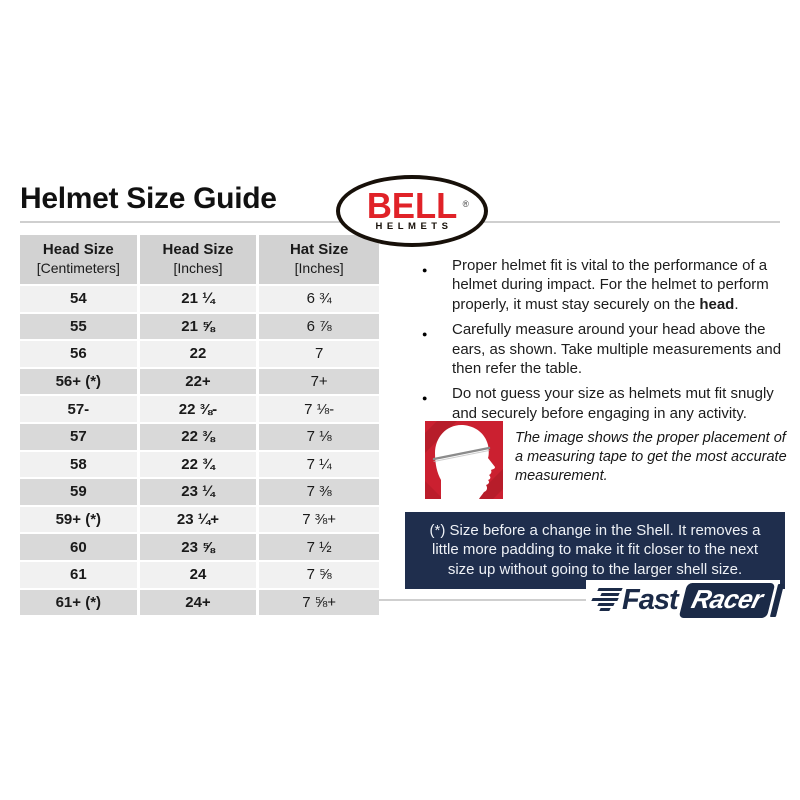 The height and width of the screenshot is (800, 800). I want to click on table-row: 59+ (*) 23 ¼+ 7 ⅜+, so click(199, 520).